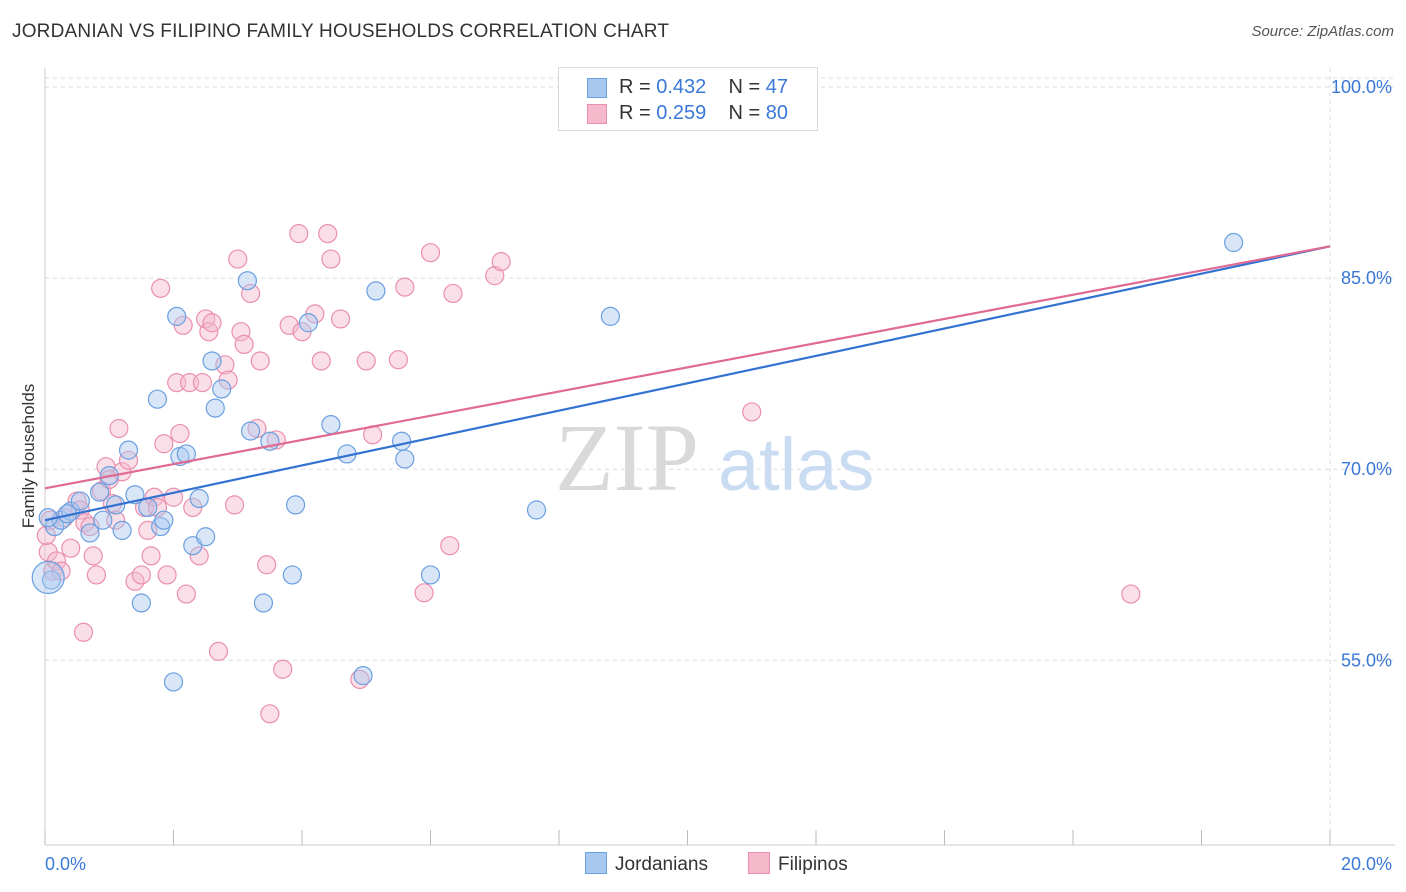  Describe the element at coordinates (744, 87) in the screenshot. I see `jordanians-n-label: N =` at that location.